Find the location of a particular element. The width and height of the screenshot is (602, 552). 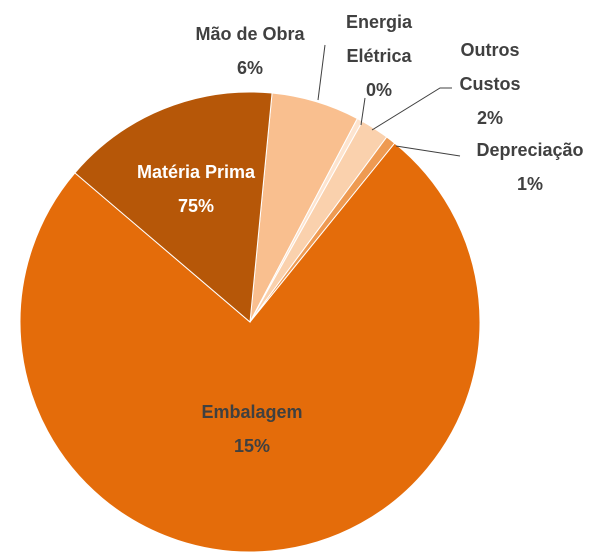

data-label: Outros Custos 2% is located at coordinates (490, 84).